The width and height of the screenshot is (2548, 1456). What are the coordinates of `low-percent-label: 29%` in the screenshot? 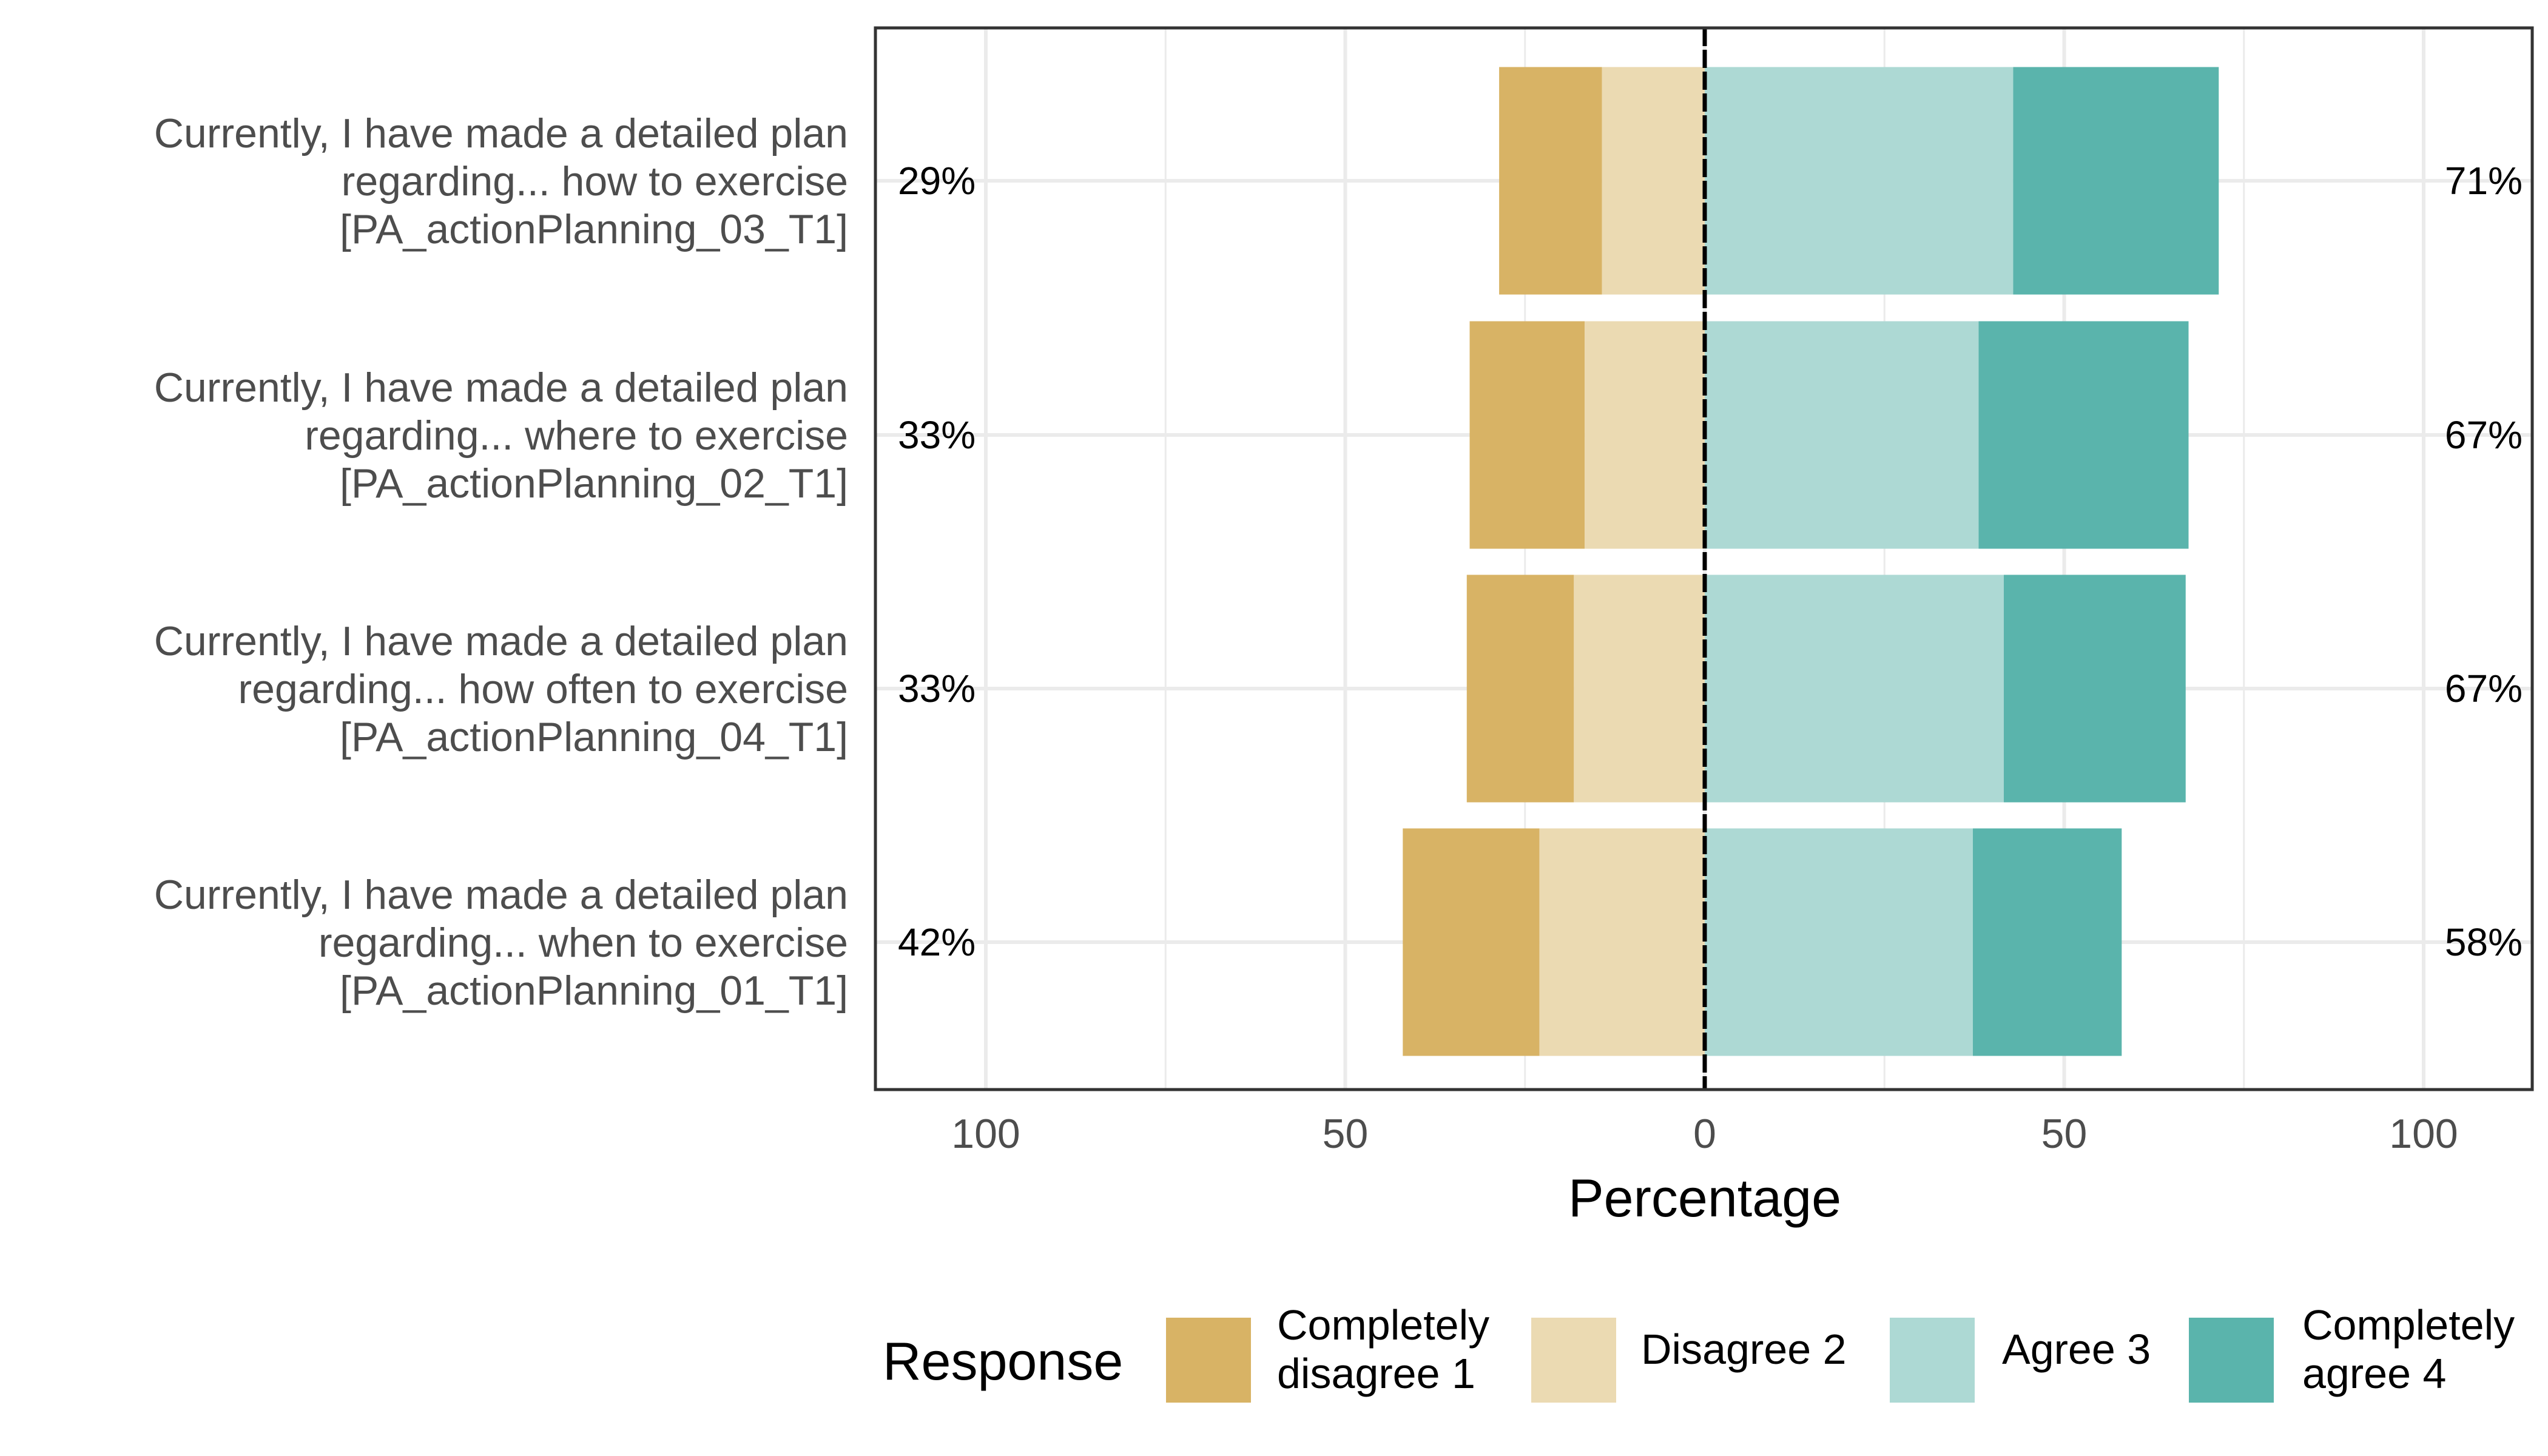 It's located at (937, 181).